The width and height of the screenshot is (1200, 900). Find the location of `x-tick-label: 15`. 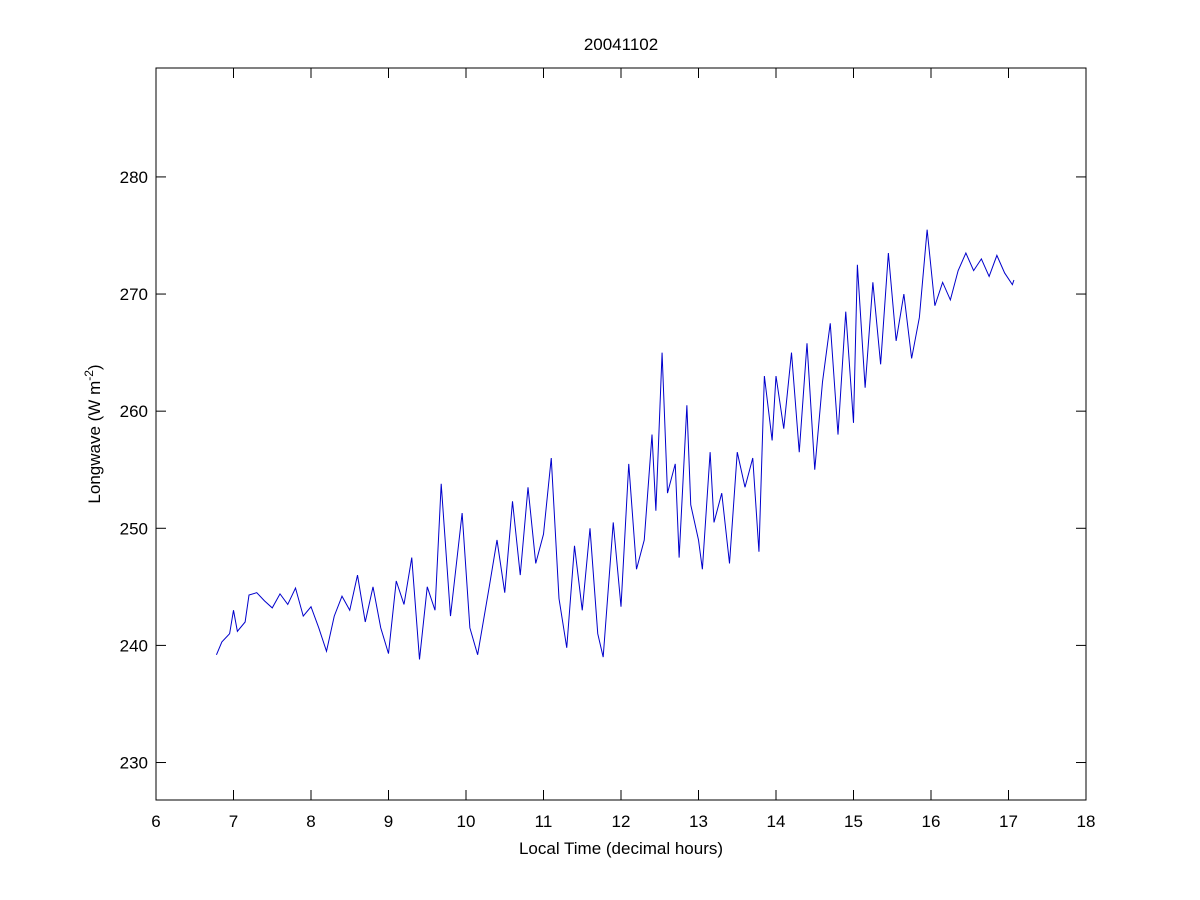

x-tick-label: 15 is located at coordinates (853, 821).